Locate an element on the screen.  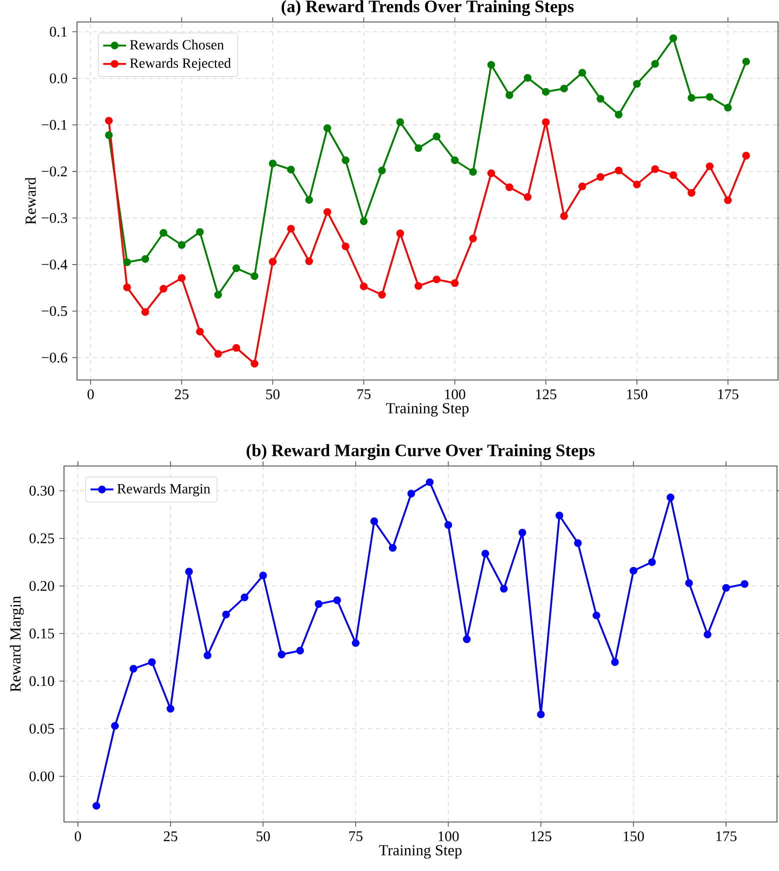
x-axis-title: Training Step is located at coordinates (420, 852).